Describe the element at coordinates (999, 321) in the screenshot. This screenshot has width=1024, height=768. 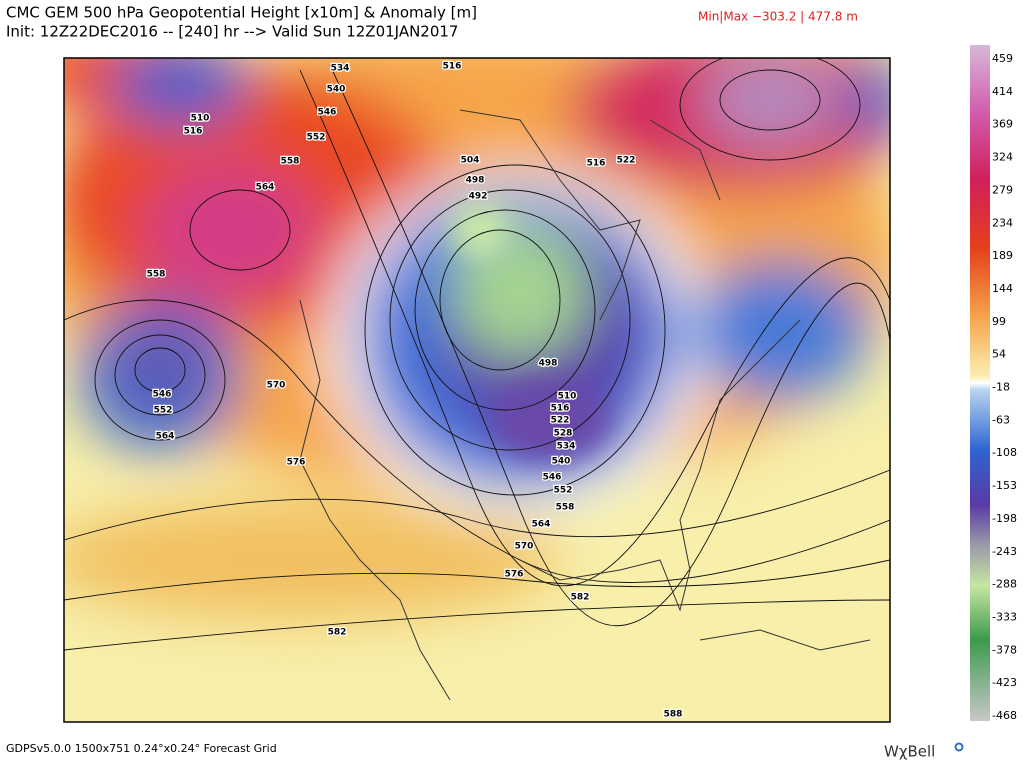
I see `colorbar-tick-label: 99` at that location.